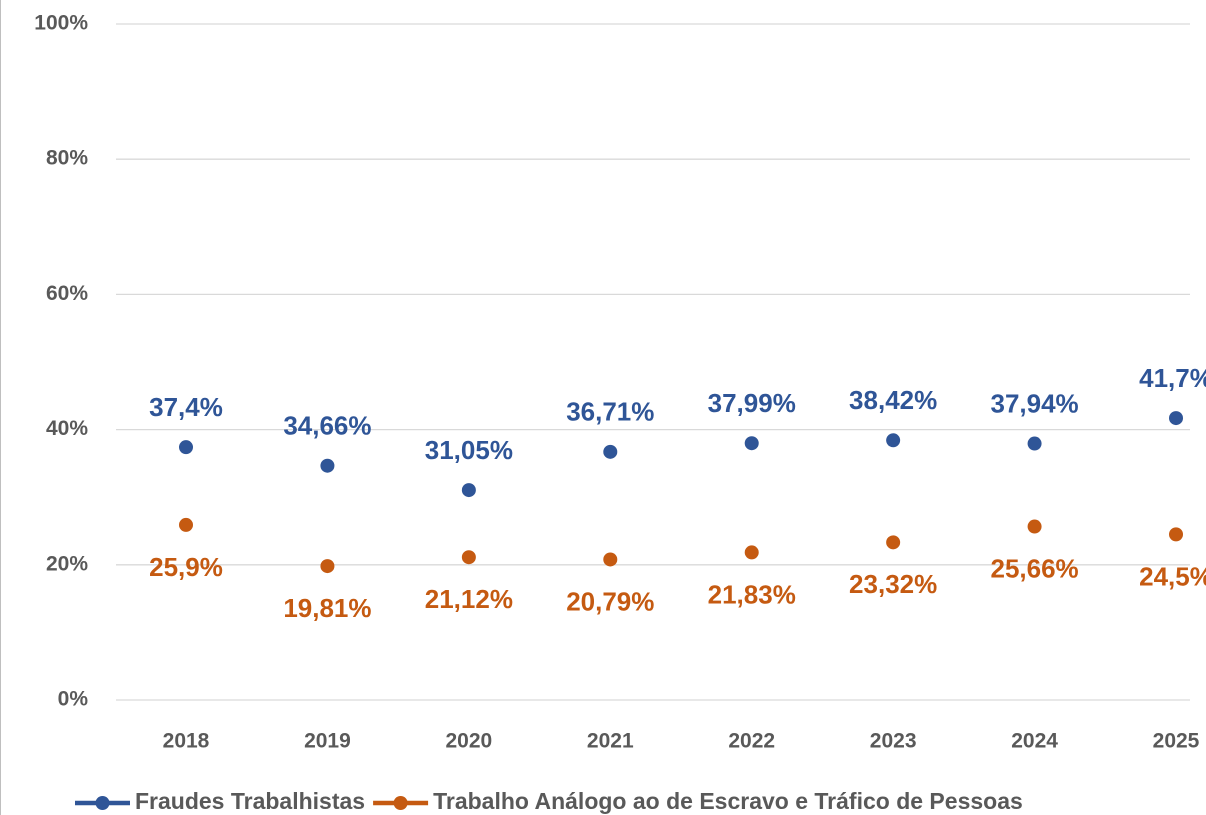 This screenshot has width=1206, height=815. What do you see at coordinates (250, 801) in the screenshot?
I see `legend-label: Fraudes Trabalhistas` at bounding box center [250, 801].